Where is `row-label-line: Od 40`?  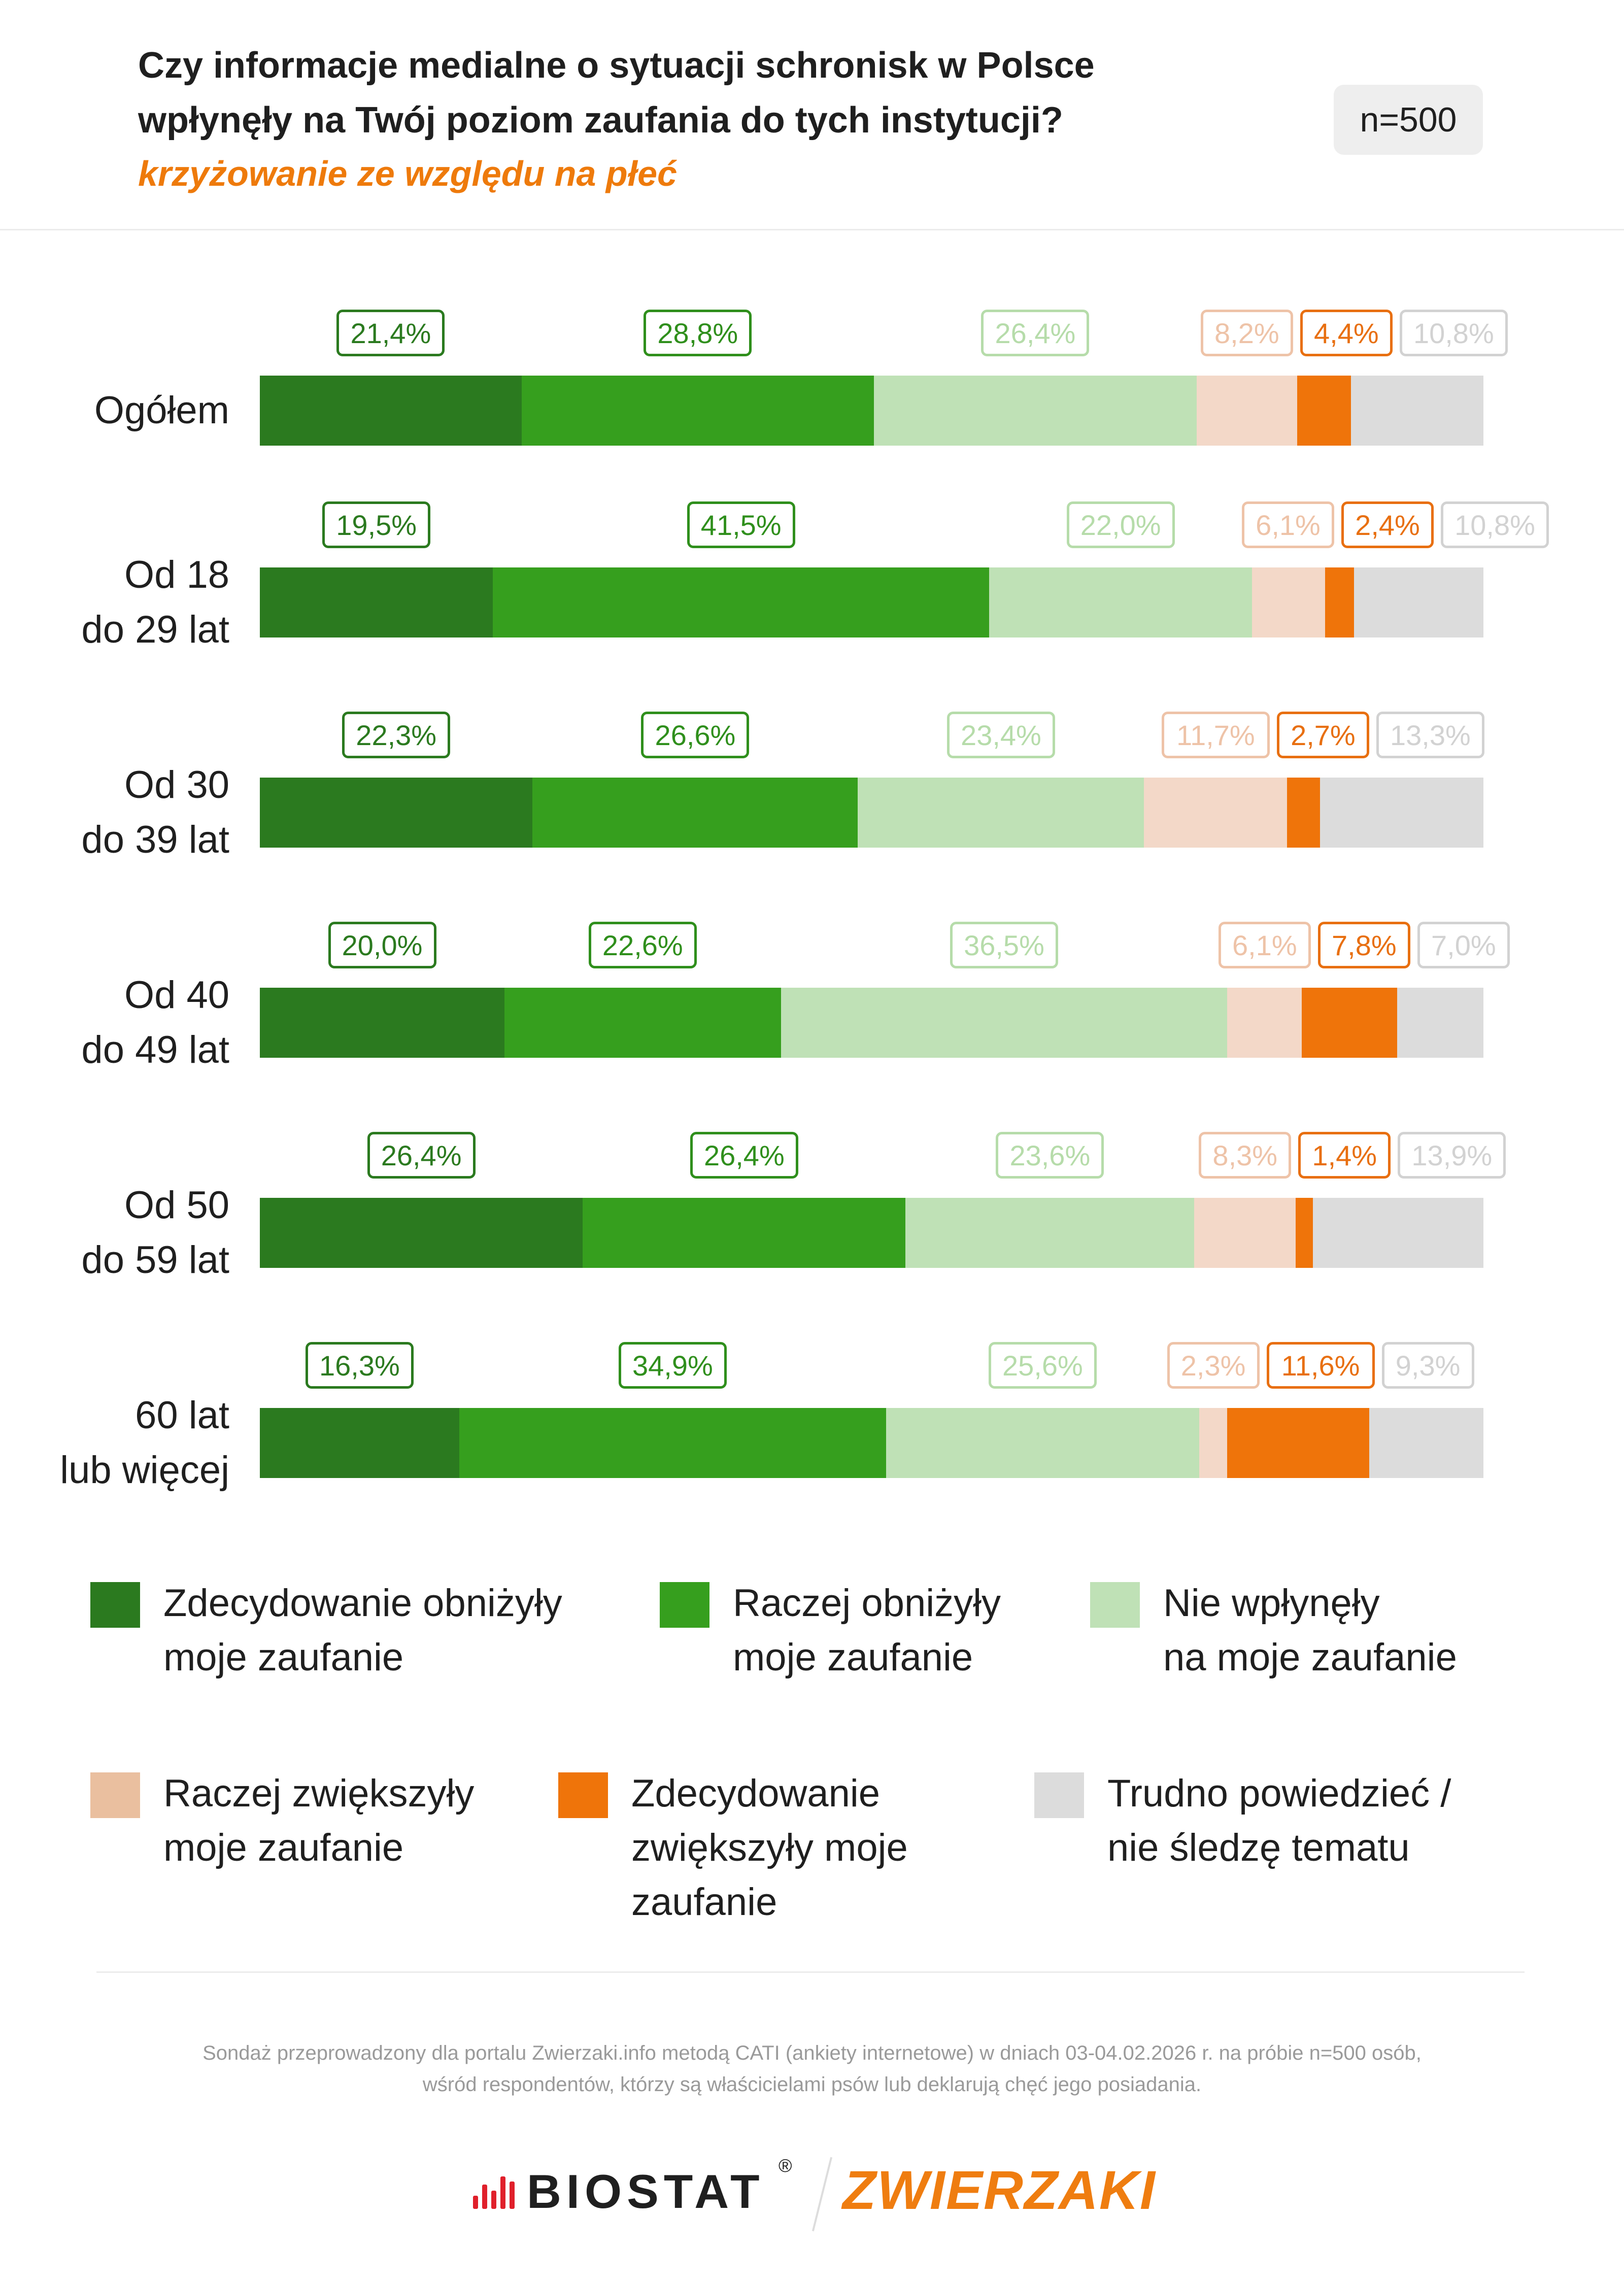 row-label-line: Od 40 is located at coordinates (176, 995).